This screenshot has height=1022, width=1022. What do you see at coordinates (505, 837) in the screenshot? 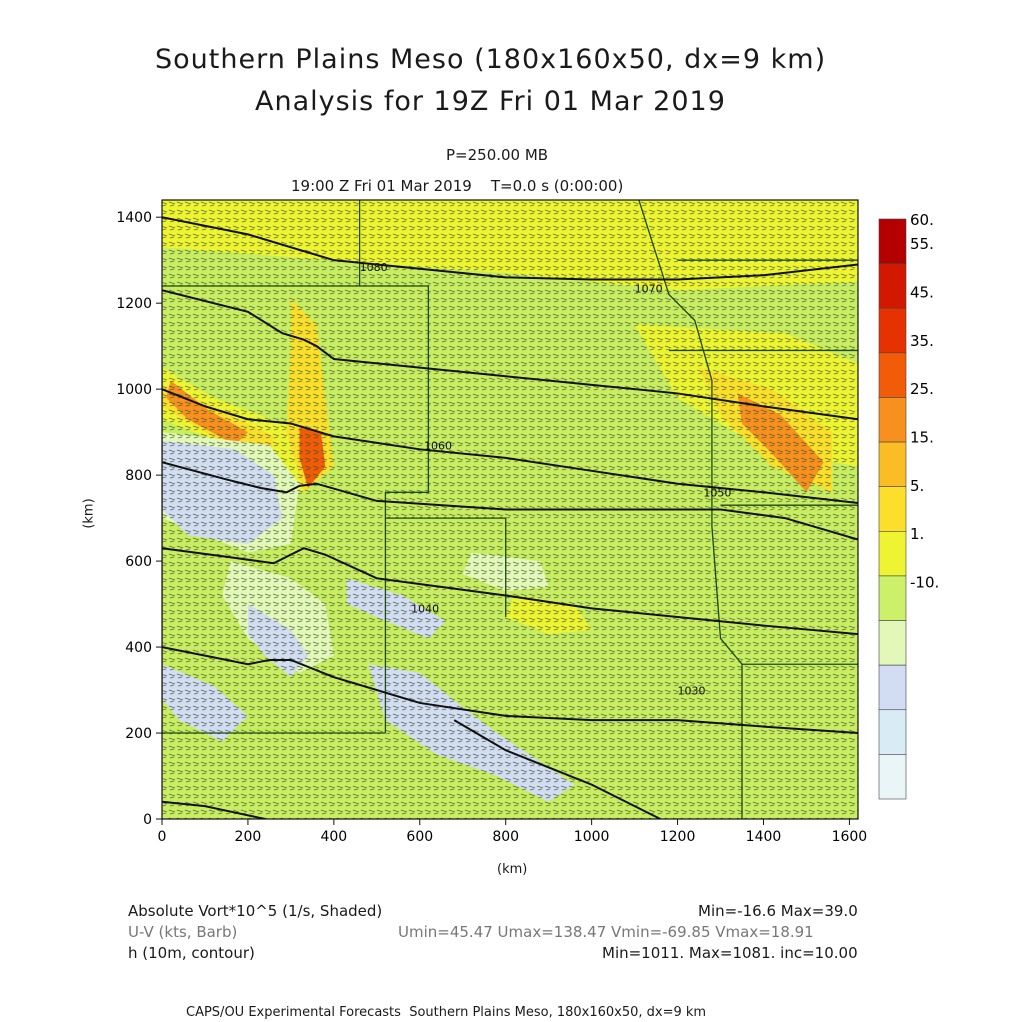
I see `x-tick-label: 800` at bounding box center [505, 837].